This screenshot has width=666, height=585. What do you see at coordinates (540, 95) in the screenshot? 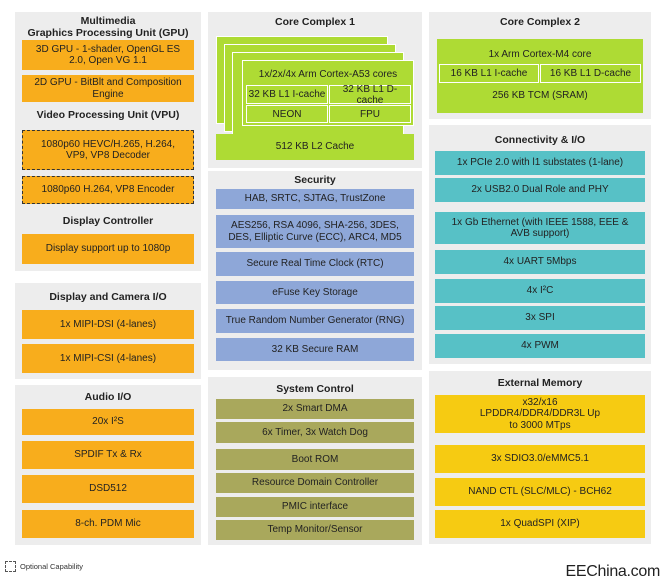
I see `tcm-label: 256 KB TCM (SRAM)` at bounding box center [540, 95].